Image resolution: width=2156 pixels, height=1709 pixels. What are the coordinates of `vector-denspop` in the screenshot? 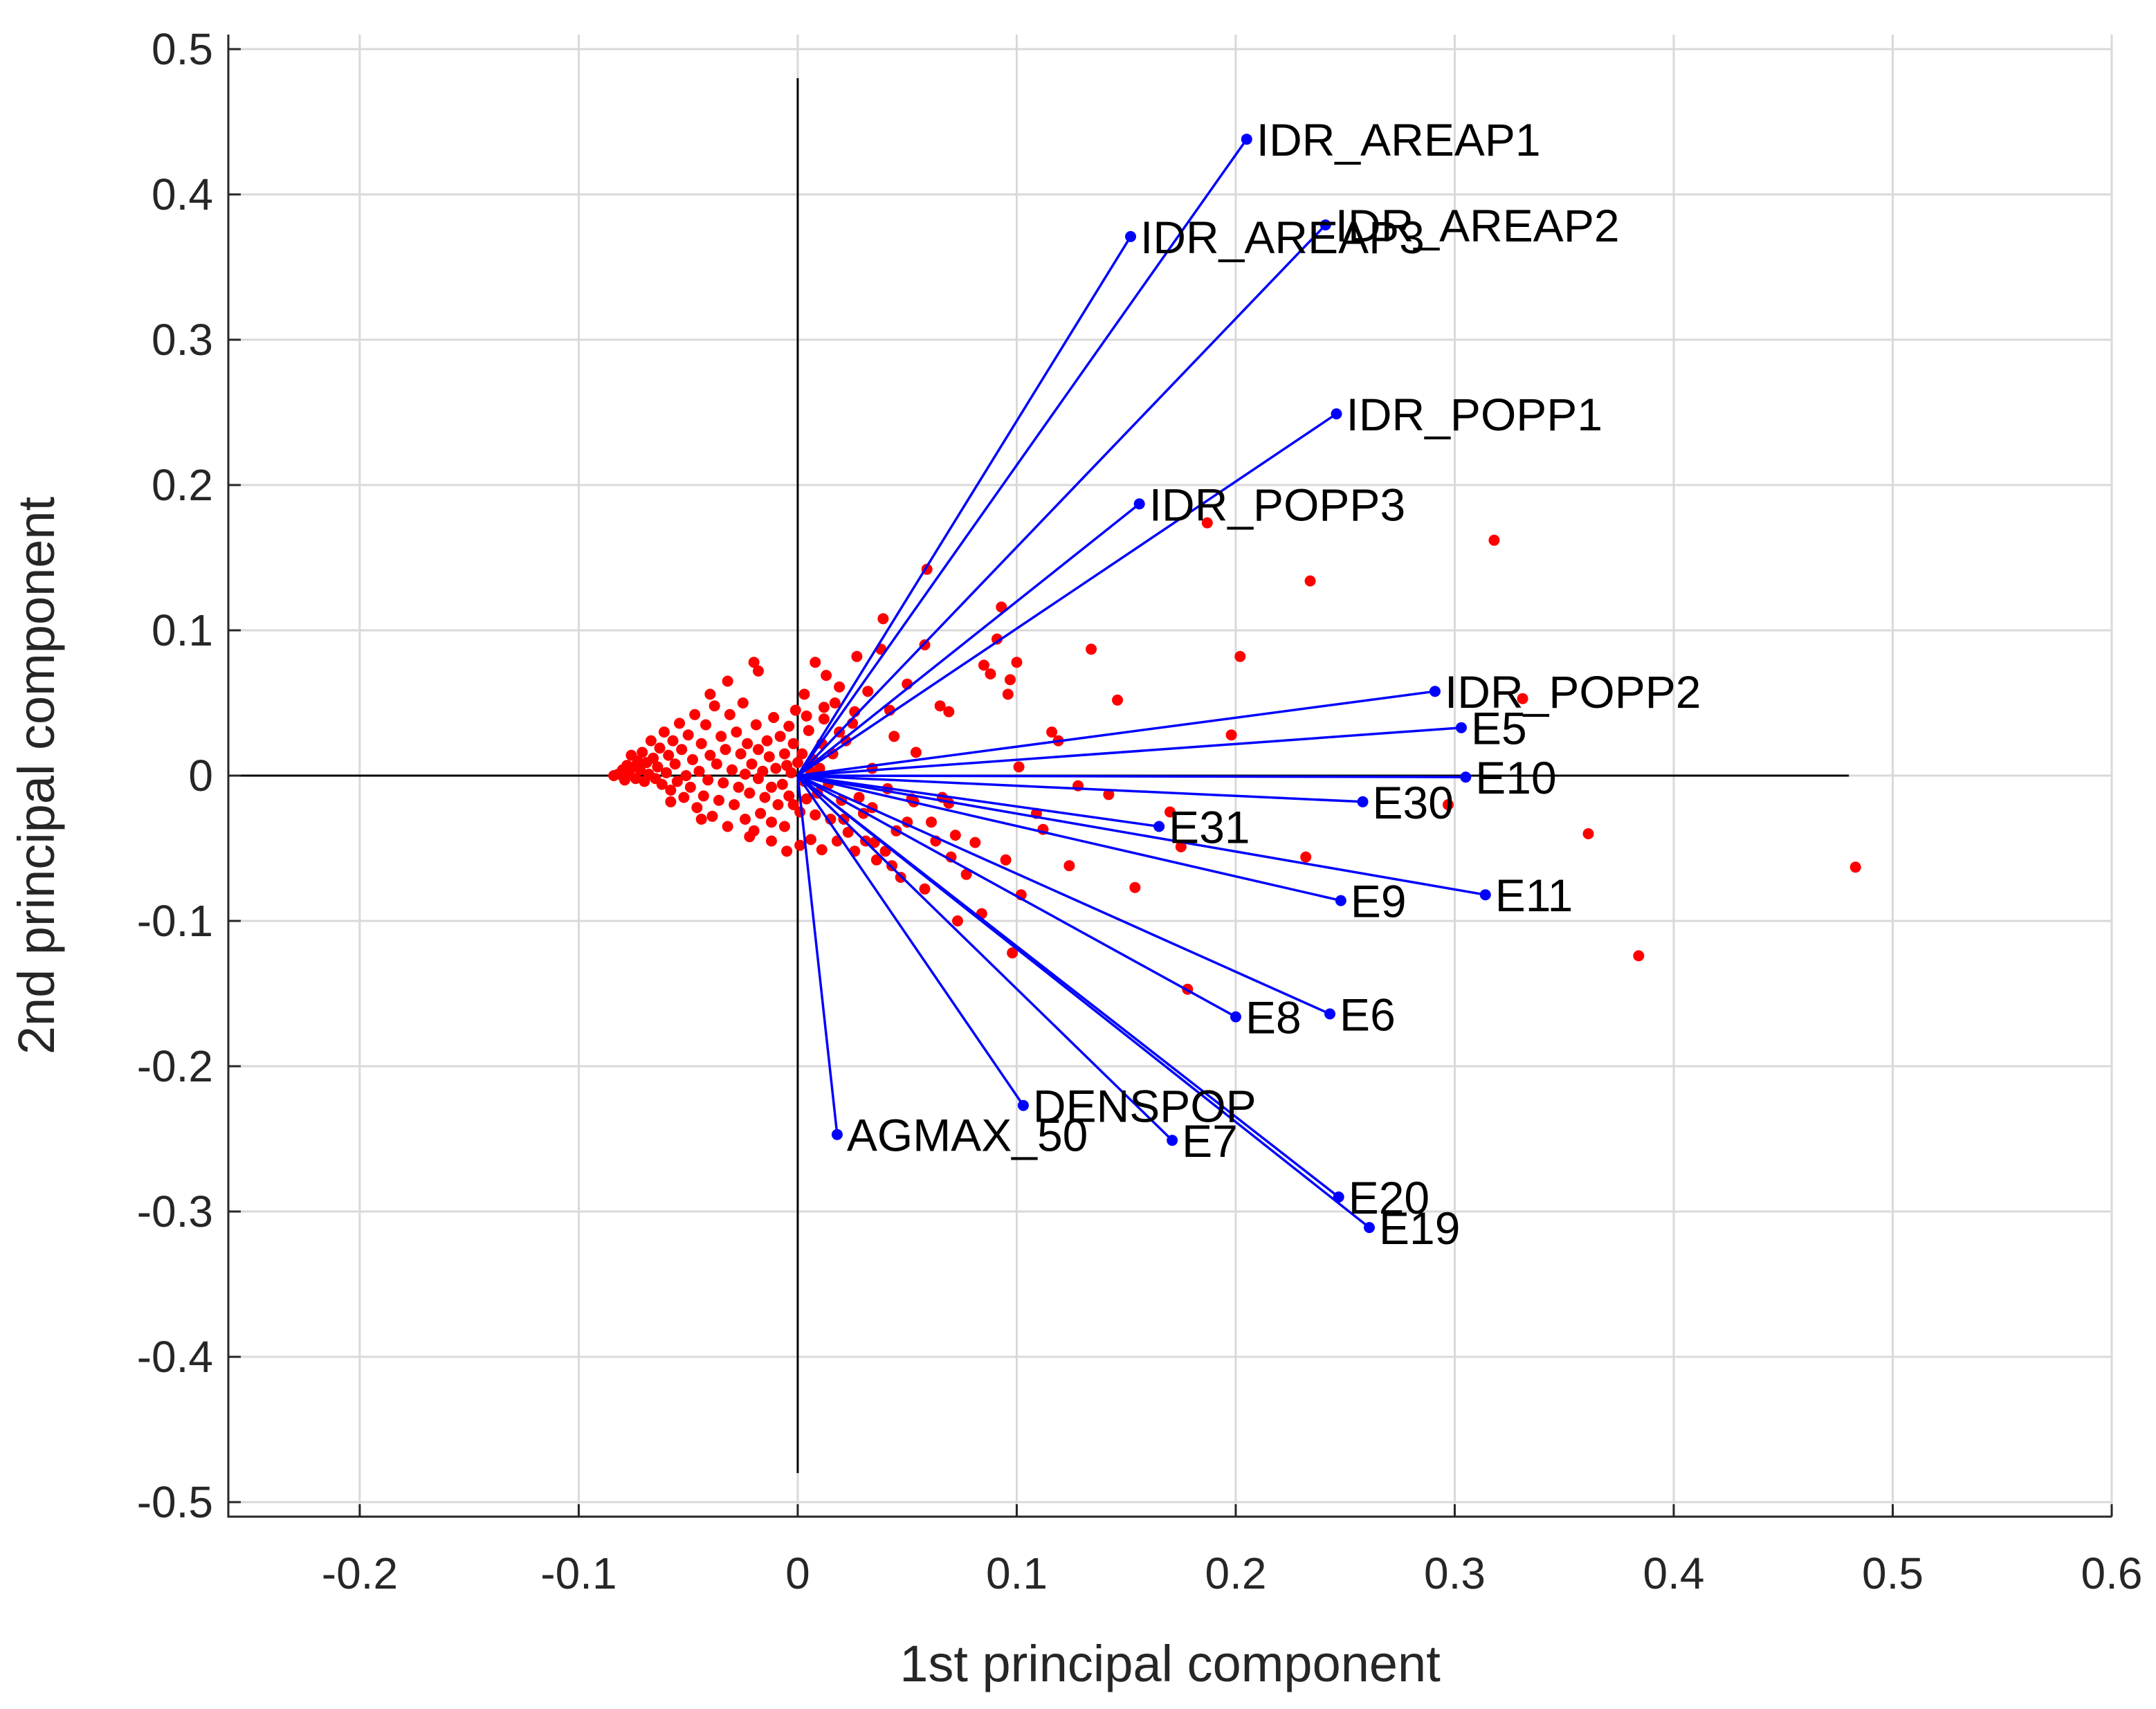 It's located at (911, 940).